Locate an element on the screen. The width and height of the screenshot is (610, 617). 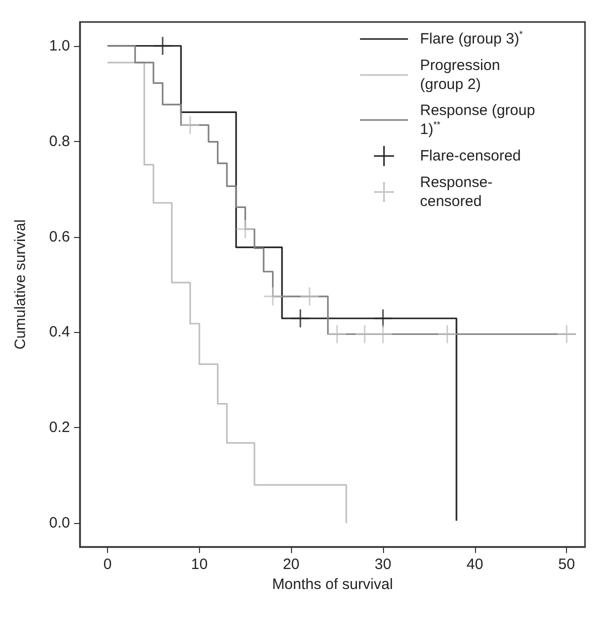
y-tick-label: 0.0 is located at coordinates (59, 523).